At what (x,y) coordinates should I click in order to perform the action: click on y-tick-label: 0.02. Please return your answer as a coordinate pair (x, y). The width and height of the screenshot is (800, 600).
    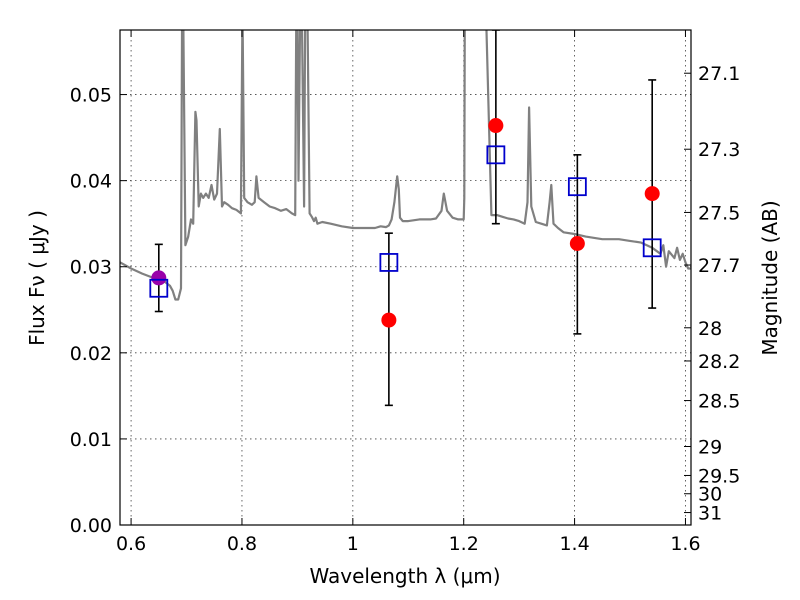
    Looking at the image, I should click on (91, 354).